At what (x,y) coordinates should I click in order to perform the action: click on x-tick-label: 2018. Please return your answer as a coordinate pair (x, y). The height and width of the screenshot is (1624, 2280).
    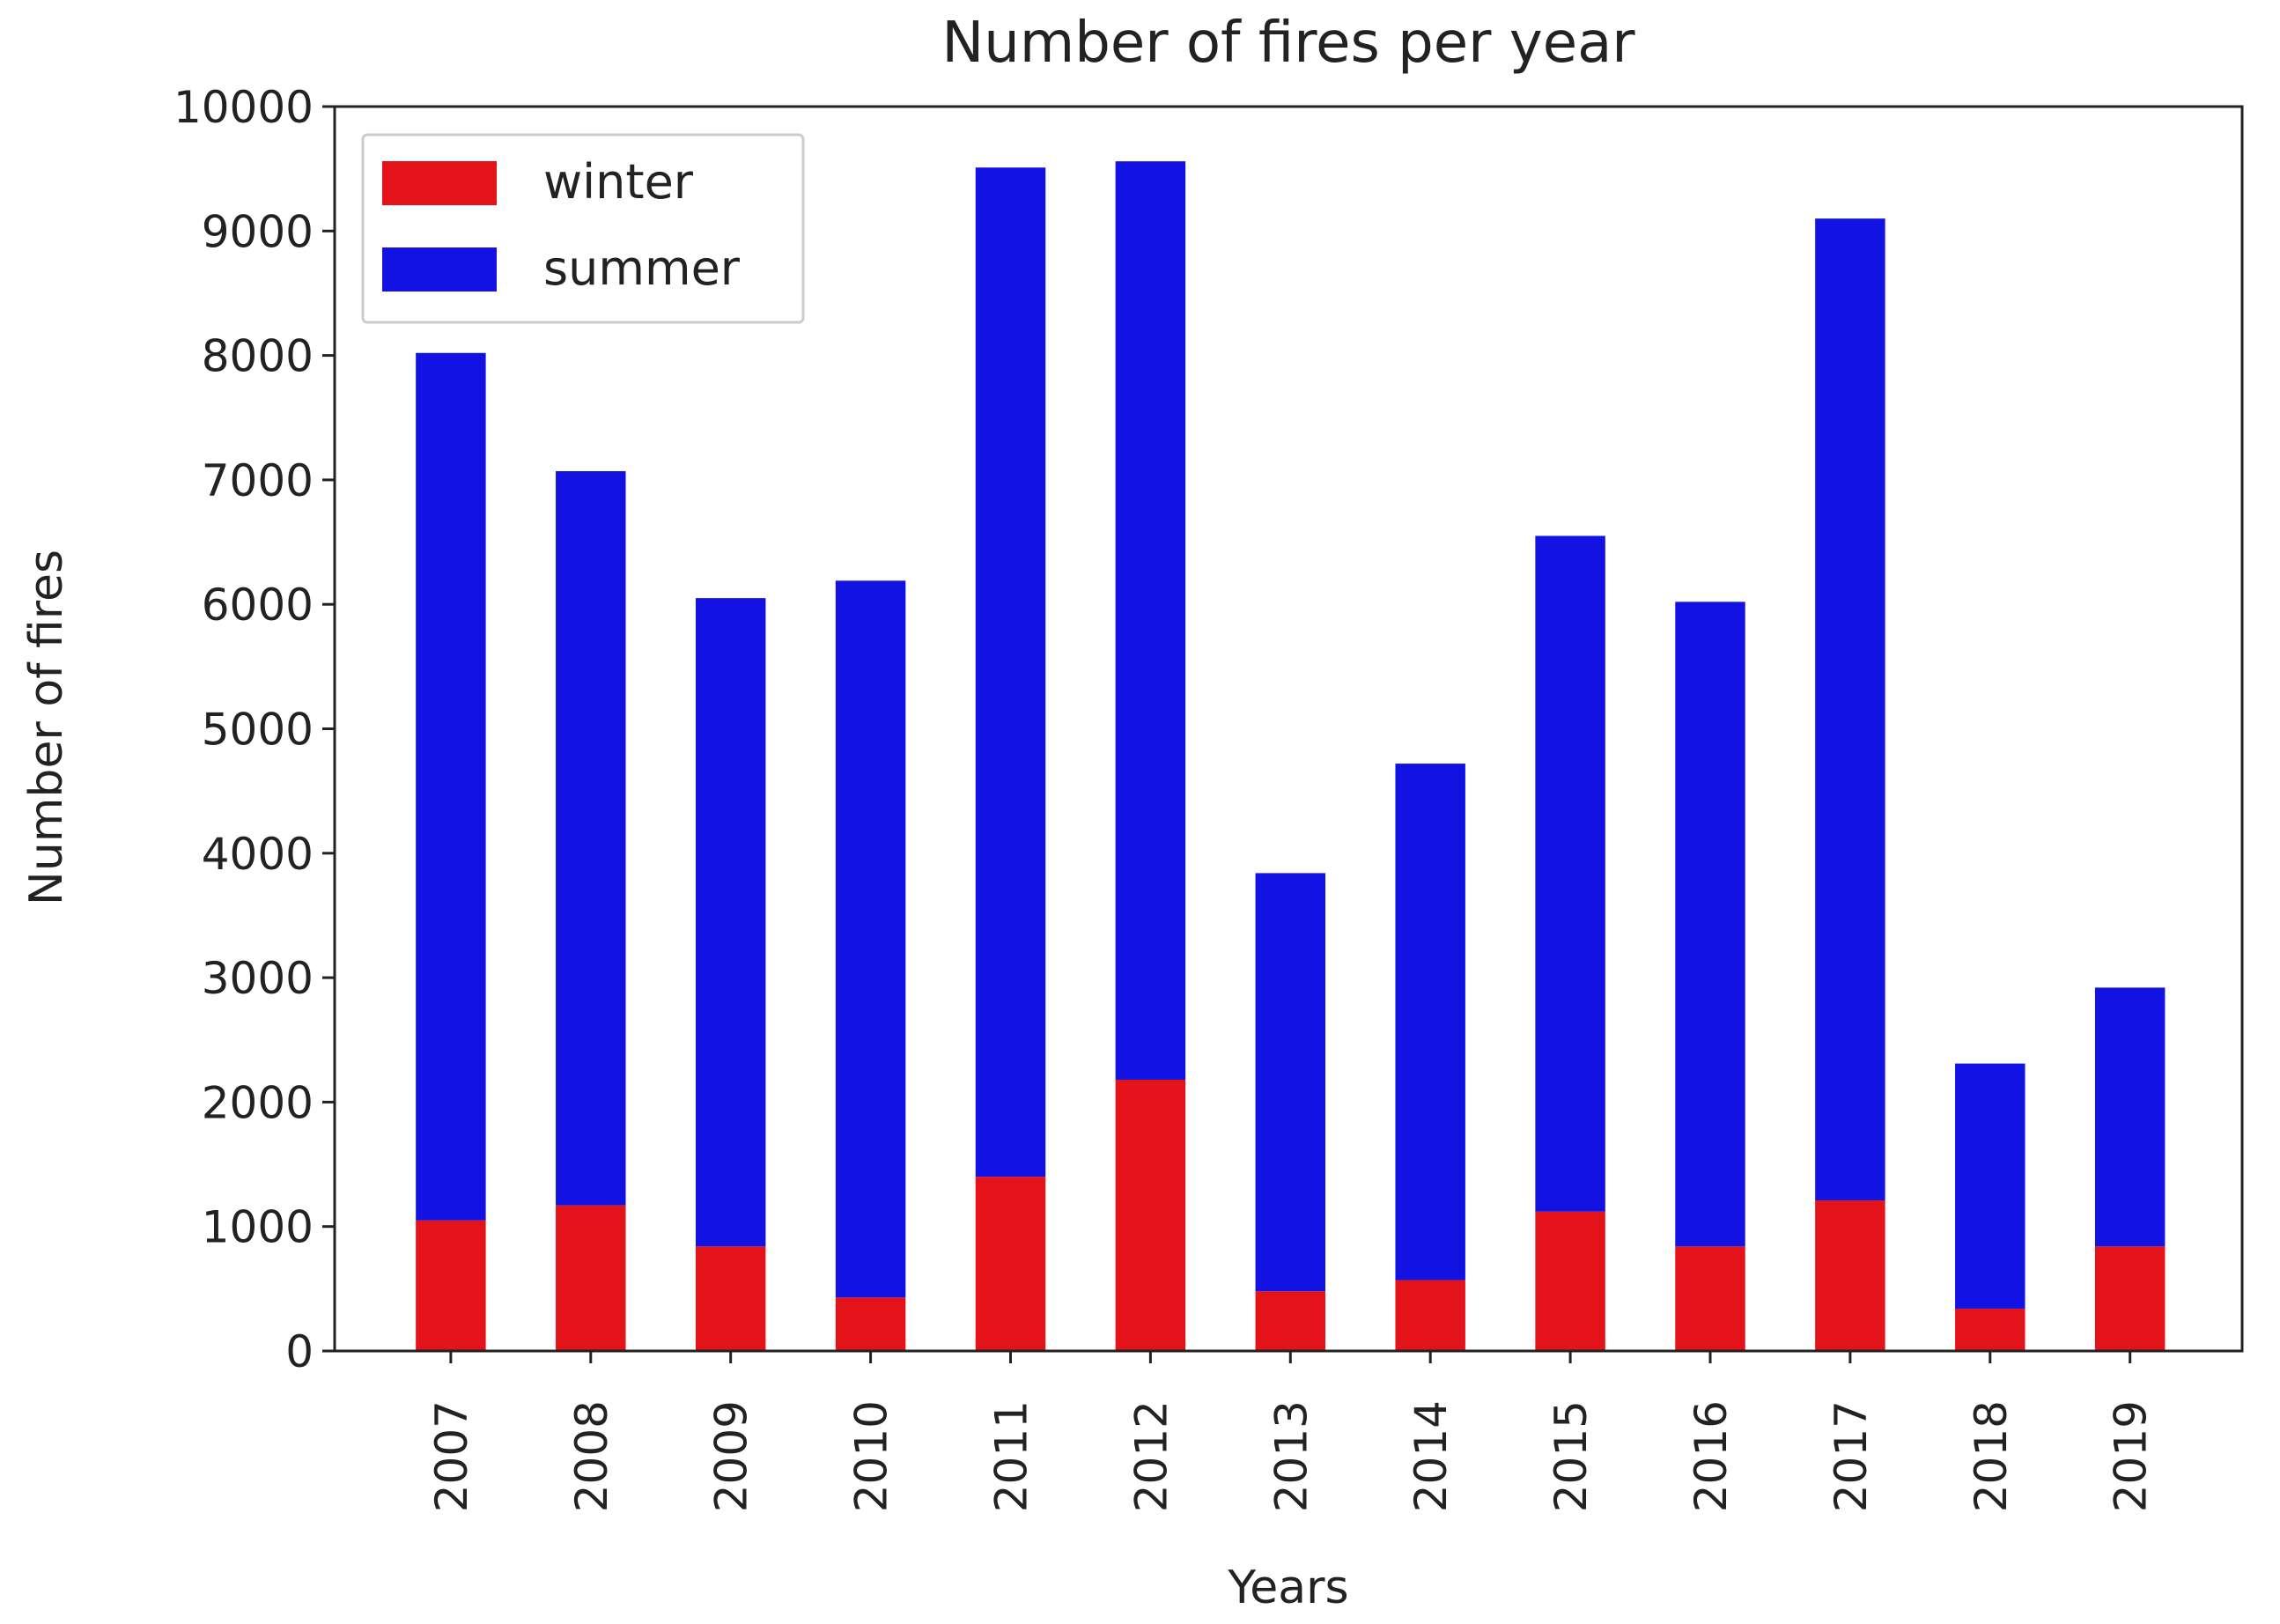
    Looking at the image, I should click on (1991, 1456).